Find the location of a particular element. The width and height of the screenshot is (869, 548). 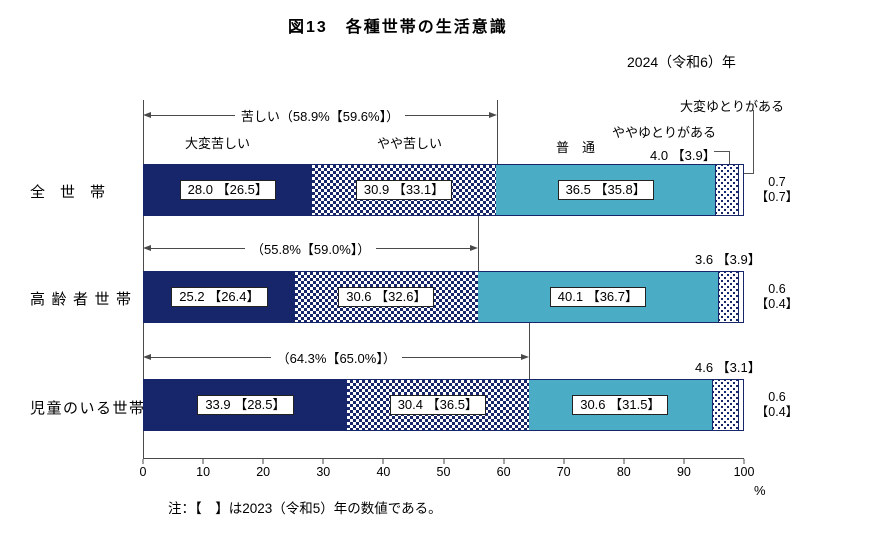

bracket-arrow-all-households: 苦しい（58.9%【59.6%】） is located at coordinates (320, 115).